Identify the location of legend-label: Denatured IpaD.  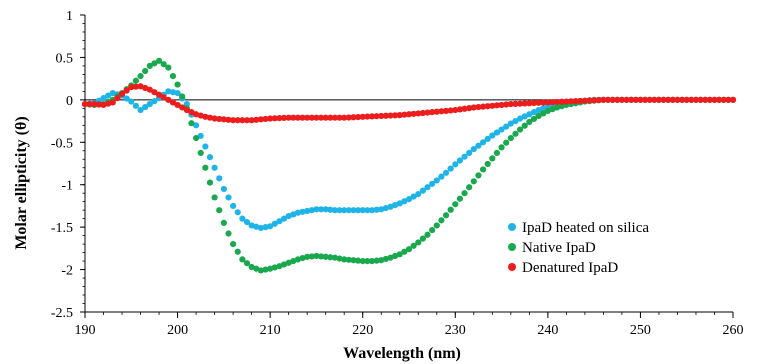
(570, 268).